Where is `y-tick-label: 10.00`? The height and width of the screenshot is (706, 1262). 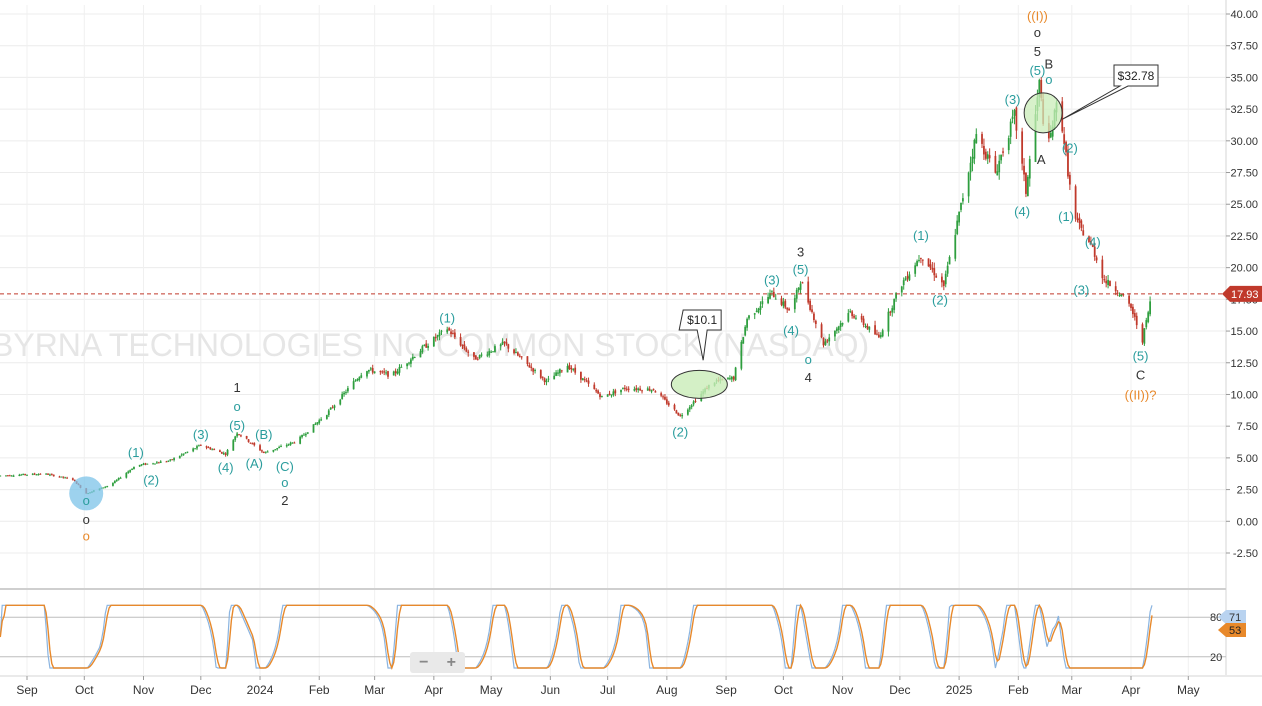 y-tick-label: 10.00 is located at coordinates (1244, 395).